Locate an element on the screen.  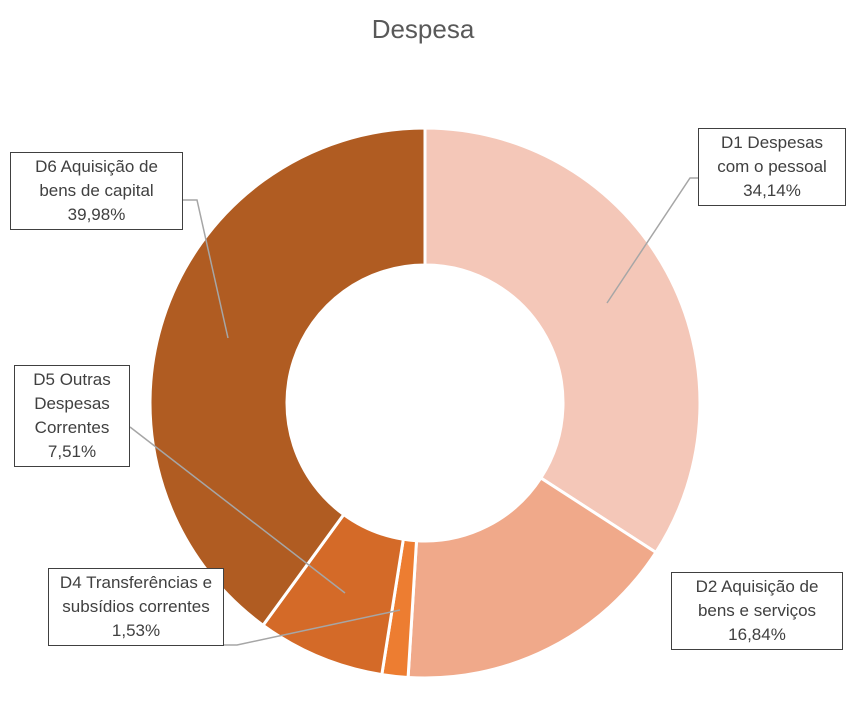
data-label: D1 Despesas com o pessoal 34,14% is located at coordinates (772, 167).